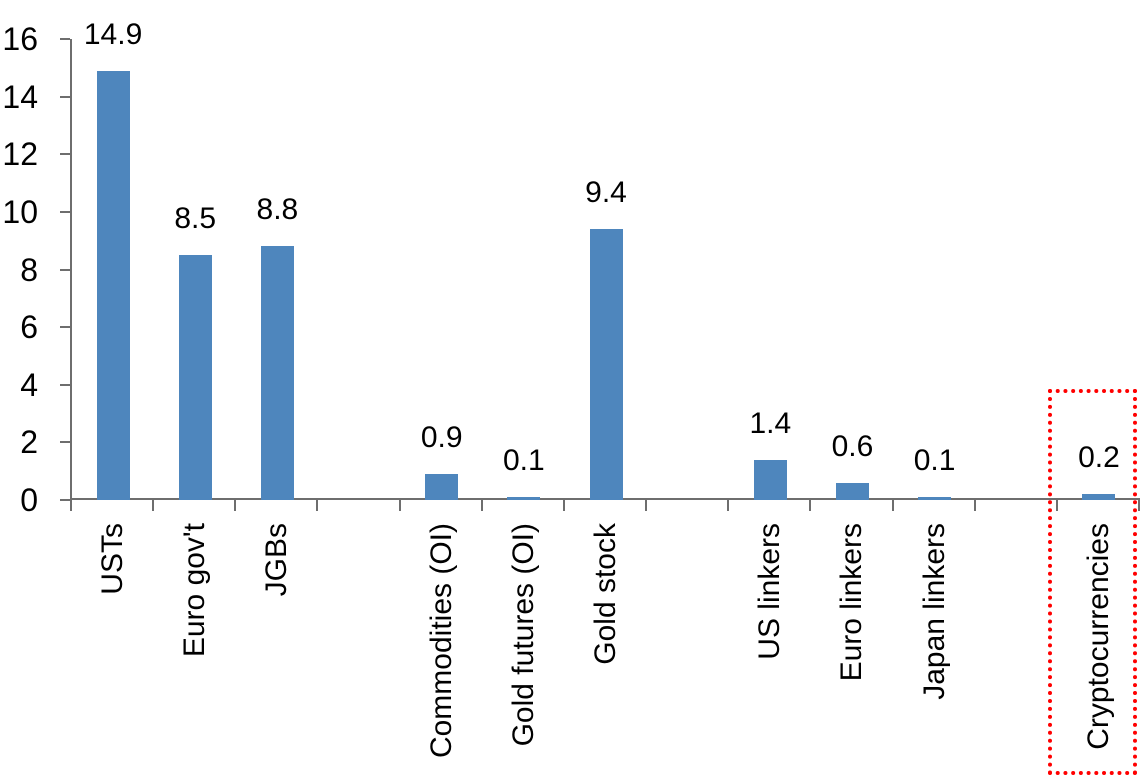  I want to click on y-tick-label: 0, so click(29, 500).